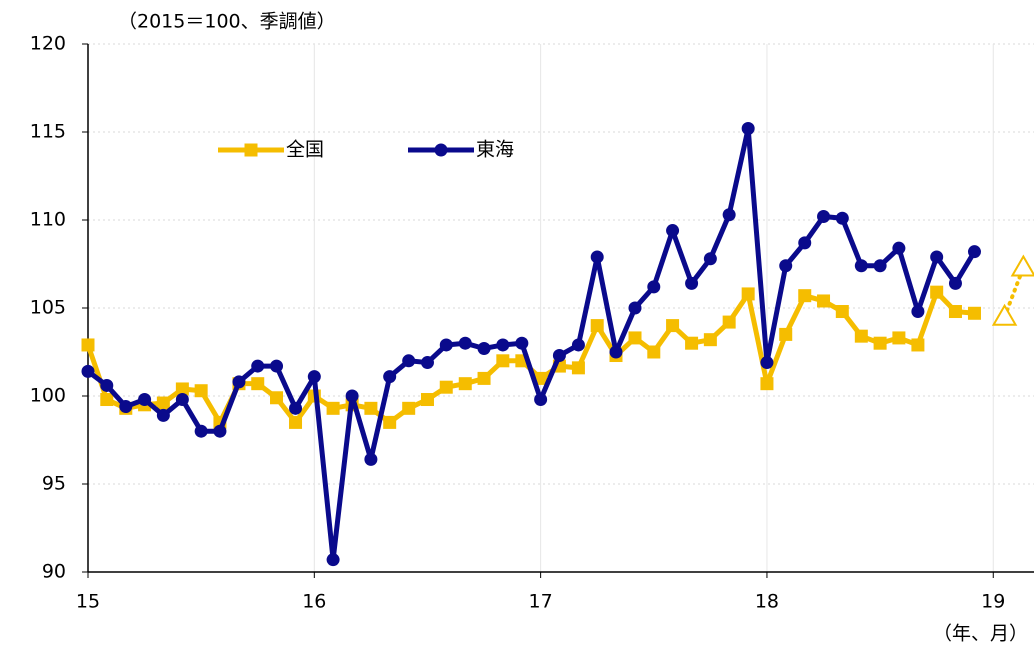 The image size is (1034, 651). Describe the element at coordinates (48, 396) in the screenshot. I see `y-tick-label: 100` at that location.